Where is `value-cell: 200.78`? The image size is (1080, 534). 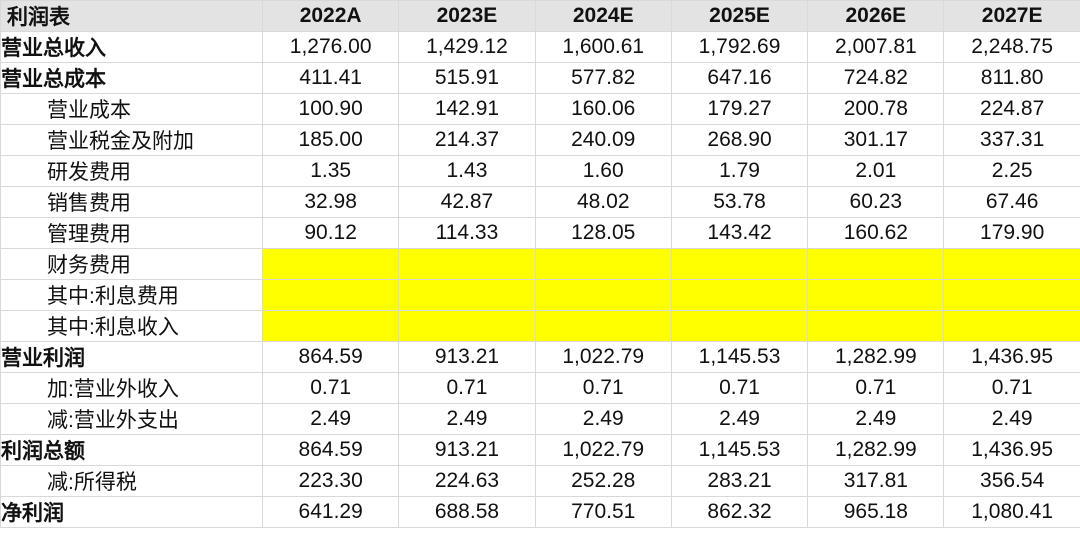
value-cell: 200.78 is located at coordinates (876, 109).